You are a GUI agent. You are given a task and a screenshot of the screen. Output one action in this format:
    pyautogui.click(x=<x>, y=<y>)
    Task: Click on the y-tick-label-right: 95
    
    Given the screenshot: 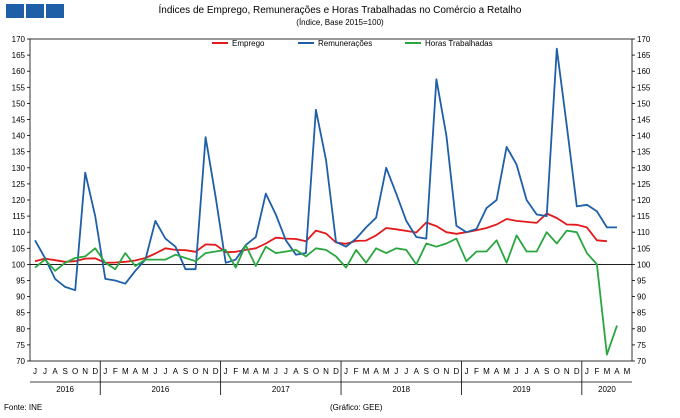 What is the action you would take?
    pyautogui.click(x=641, y=281)
    